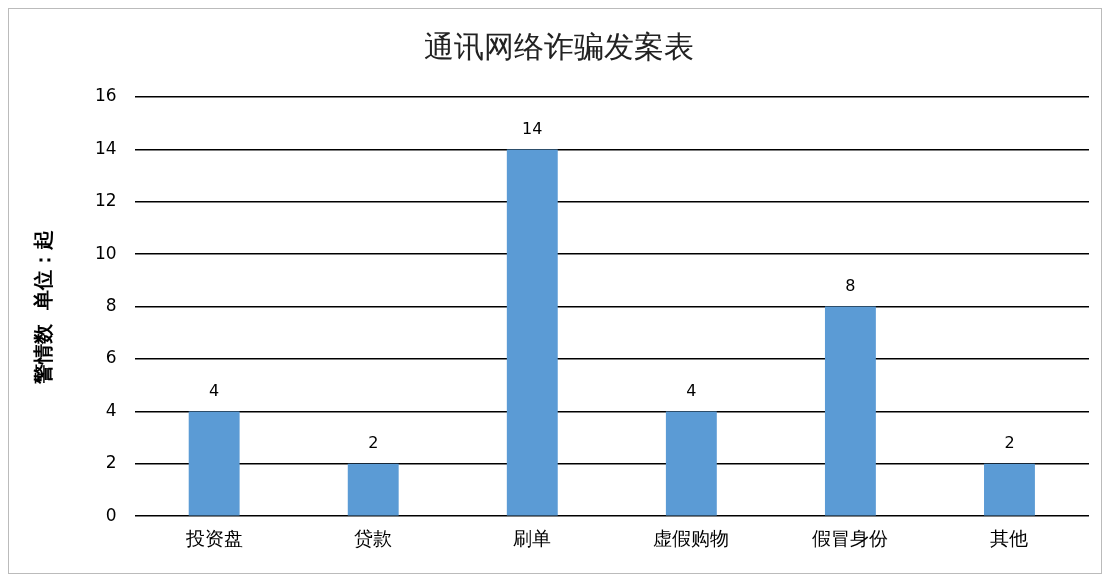 This screenshot has height=582, width=1110. Describe the element at coordinates (373, 537) in the screenshot. I see `x-tick-label: 贷款` at that location.